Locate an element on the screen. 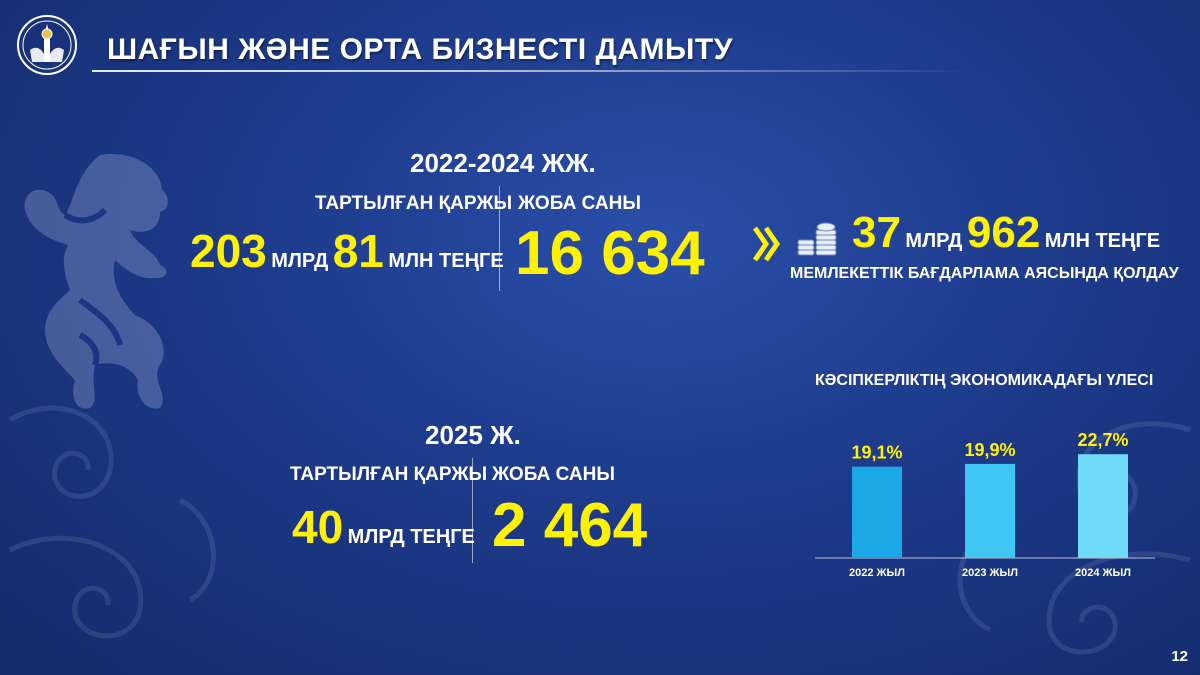 The height and width of the screenshot is (675, 1200). slide-header: ШАҒЫН ЖӘНЕ ОРТА БИЗНЕСТІ ДАМЫТУ is located at coordinates (606, 45).